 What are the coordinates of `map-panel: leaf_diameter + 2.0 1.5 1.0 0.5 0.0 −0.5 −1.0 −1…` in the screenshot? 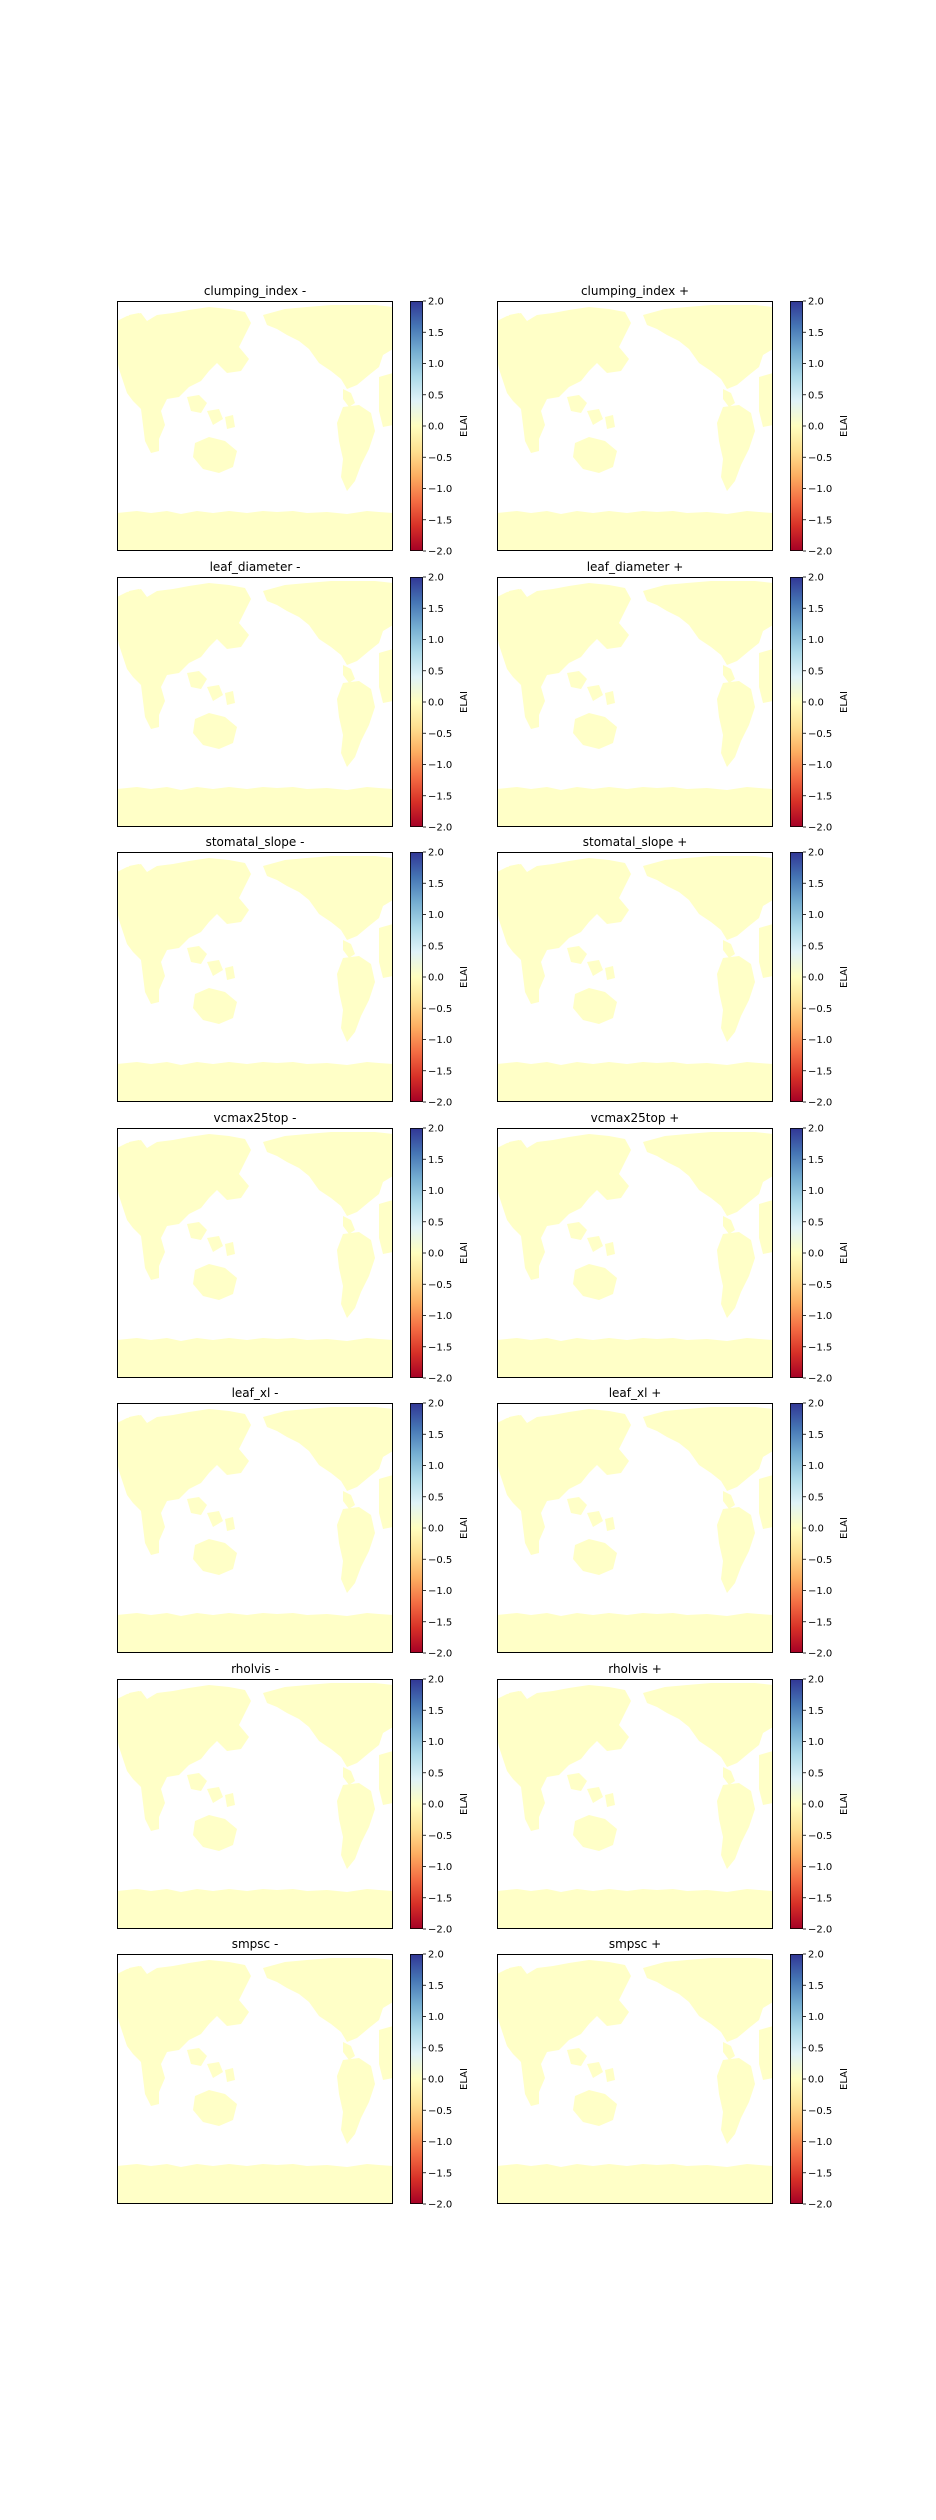 It's located at (673, 697).